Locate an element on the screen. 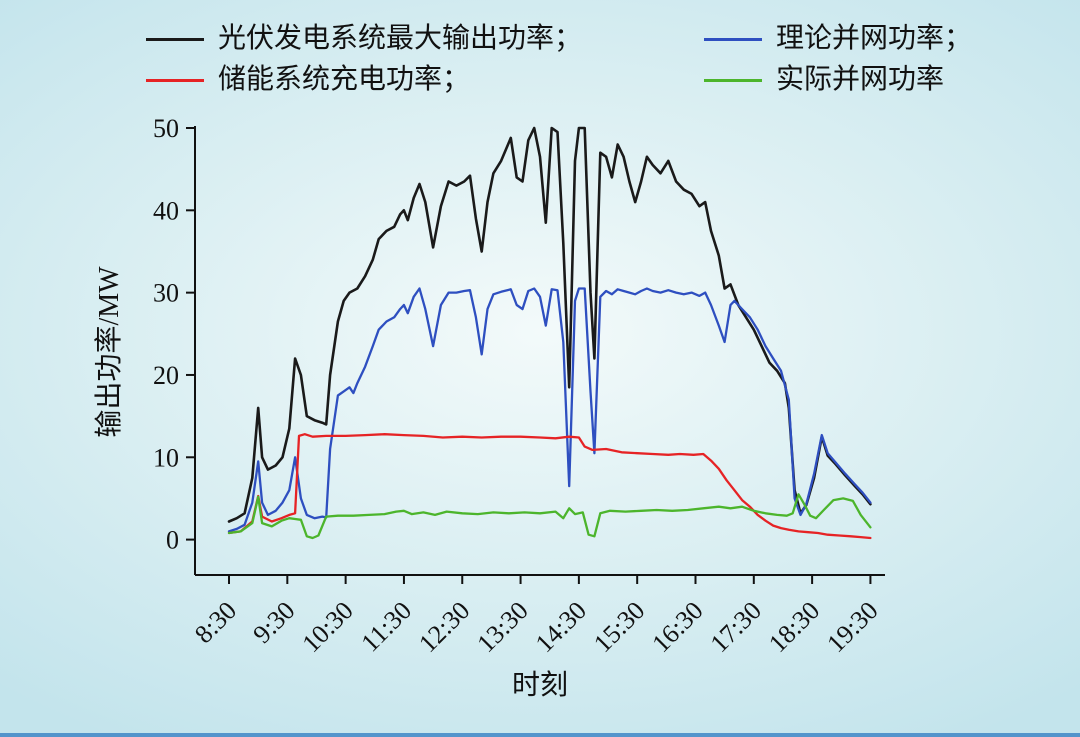 Image resolution: width=1080 pixels, height=737 pixels. x-tick-label: 17:30 is located at coordinates (736, 627).